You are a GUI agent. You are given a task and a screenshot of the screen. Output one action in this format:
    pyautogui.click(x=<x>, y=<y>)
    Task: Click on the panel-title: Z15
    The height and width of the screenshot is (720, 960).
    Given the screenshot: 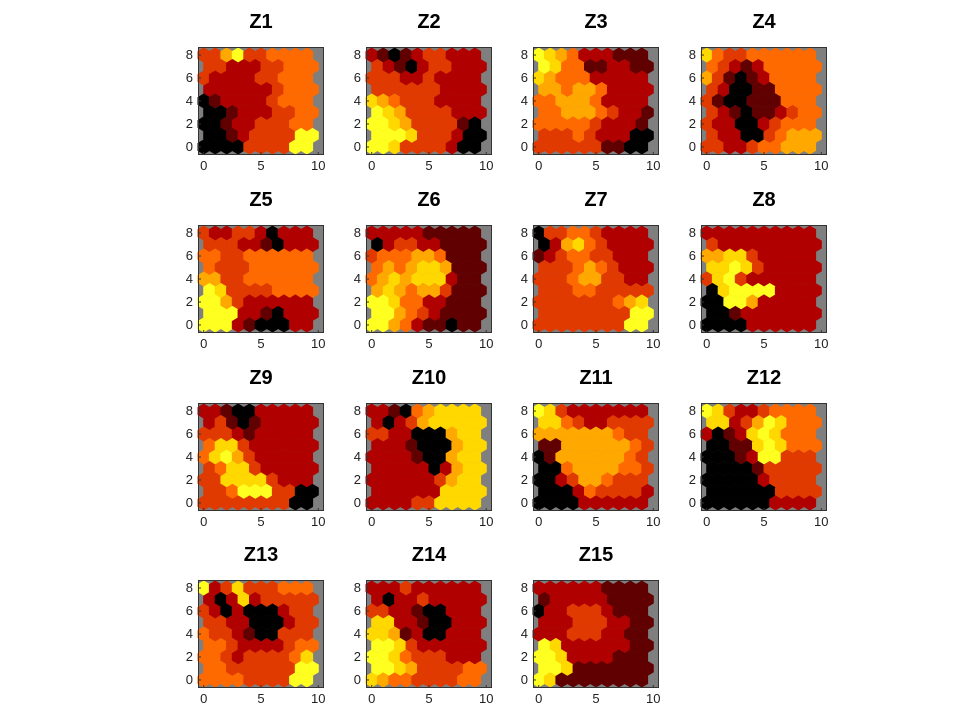 What is the action you would take?
    pyautogui.click(x=596, y=555)
    